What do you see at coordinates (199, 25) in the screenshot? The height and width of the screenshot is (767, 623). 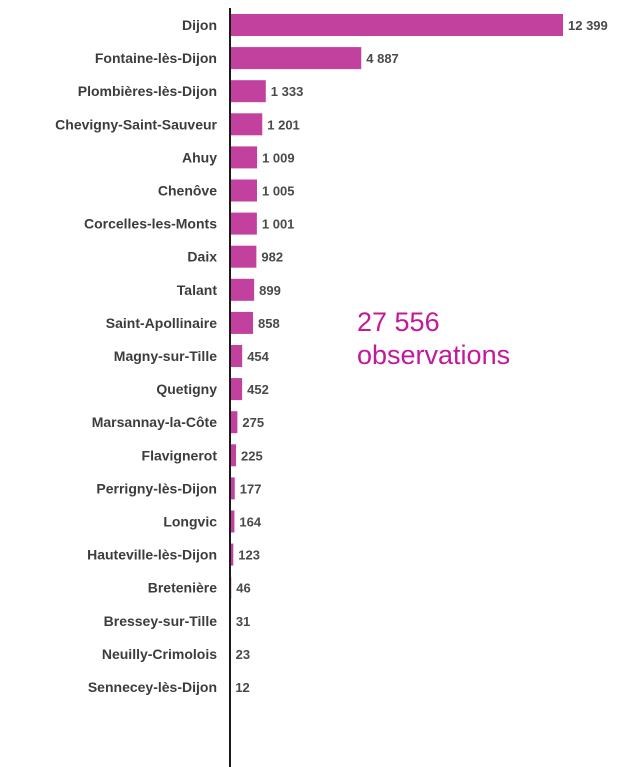 I see `category-label-dijon: Dijon` at bounding box center [199, 25].